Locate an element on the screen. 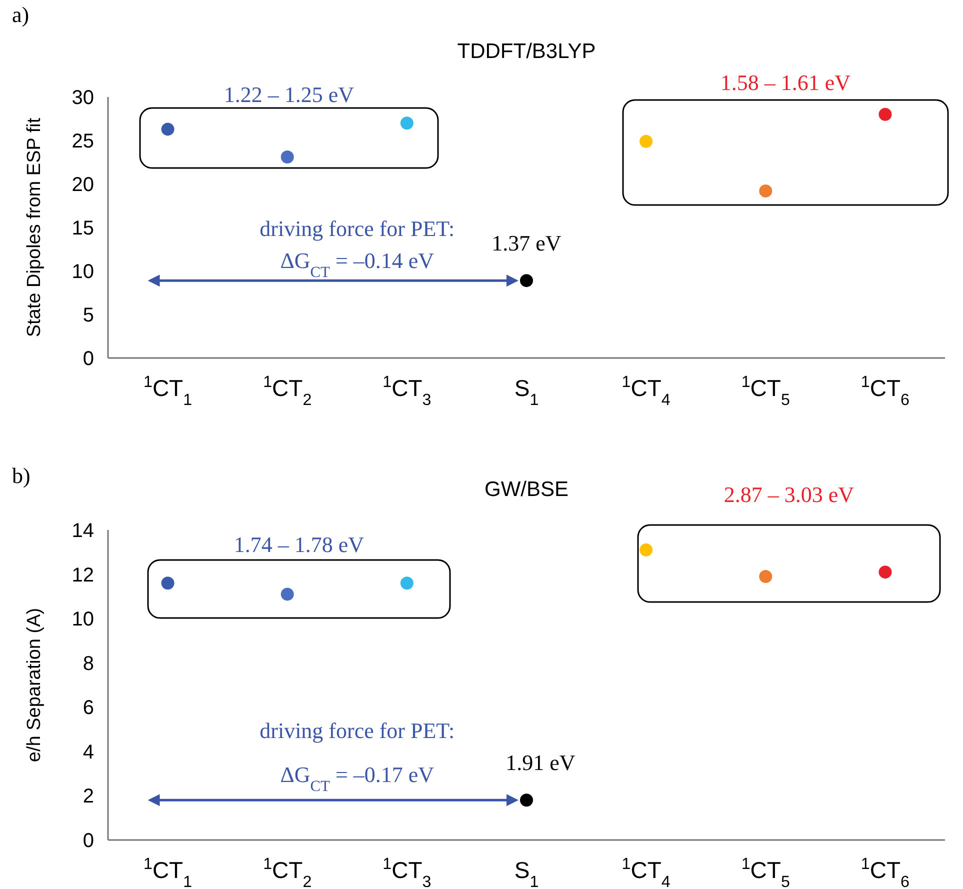 The height and width of the screenshot is (889, 963). y-axis-title: e/h Separation (A) is located at coordinates (34, 685).